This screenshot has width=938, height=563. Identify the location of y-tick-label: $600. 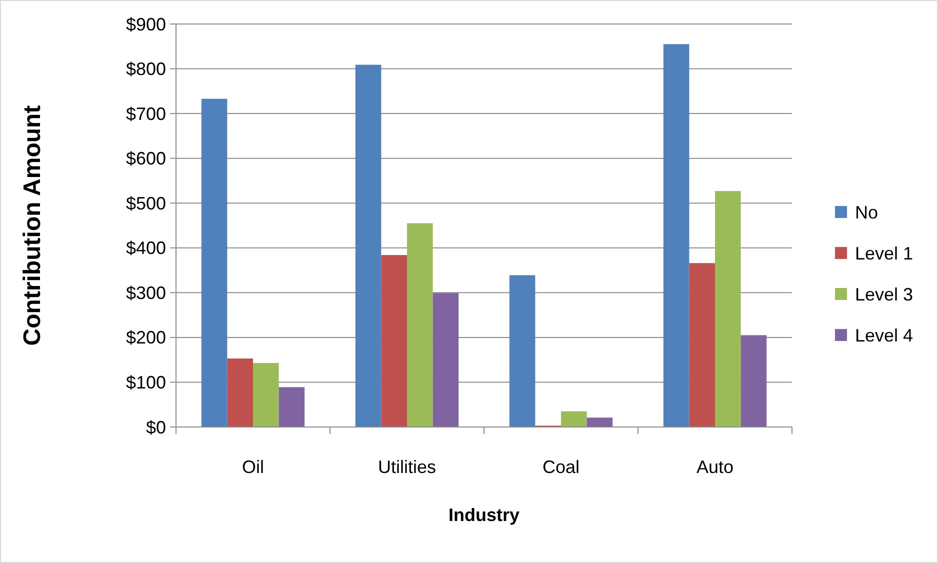
(146, 158).